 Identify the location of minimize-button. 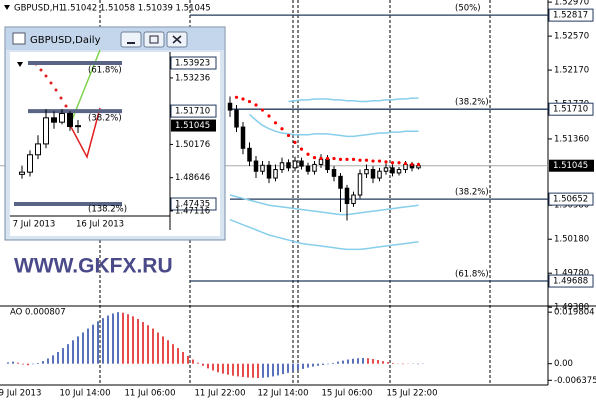
(131, 39).